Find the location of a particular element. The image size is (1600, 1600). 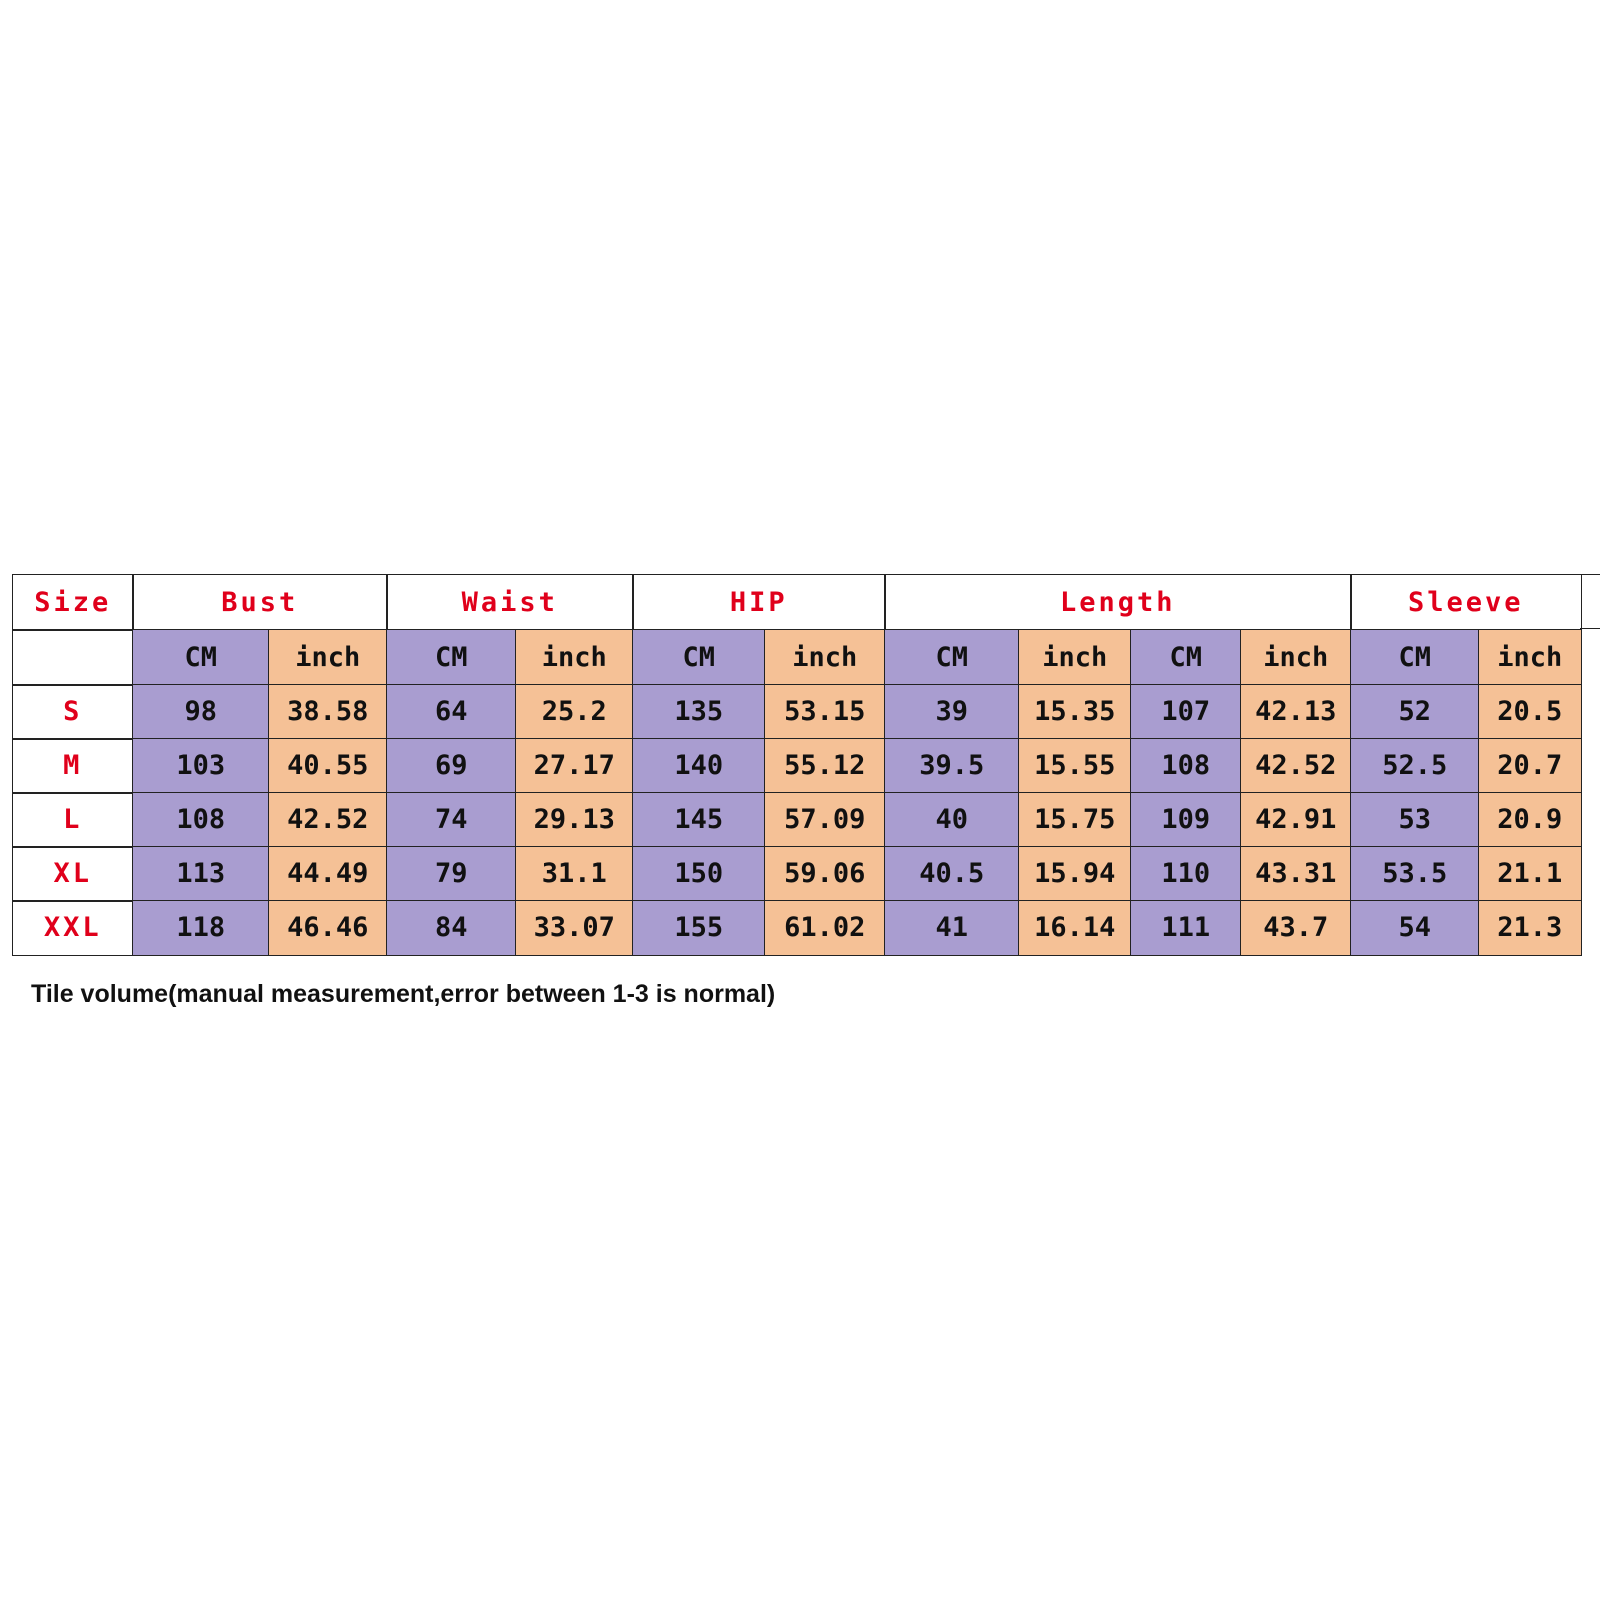

value-cell: 54 is located at coordinates (1415, 928).